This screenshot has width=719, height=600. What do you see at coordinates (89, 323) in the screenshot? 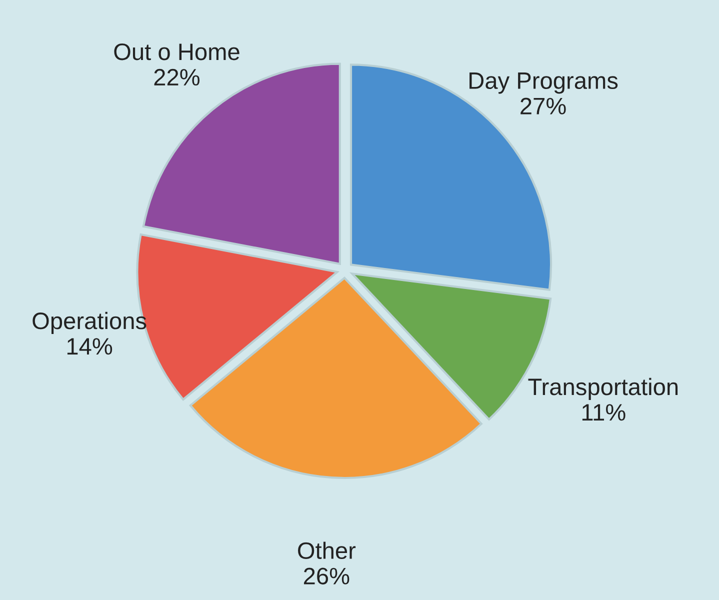
I see `slice-label: Operations` at bounding box center [89, 323].